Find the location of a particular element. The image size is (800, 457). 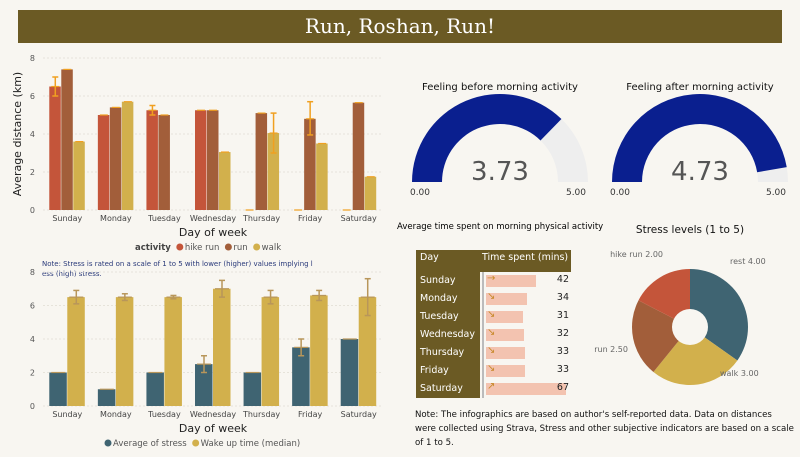

table-row: Sunday → 42 is located at coordinates (493, 281).